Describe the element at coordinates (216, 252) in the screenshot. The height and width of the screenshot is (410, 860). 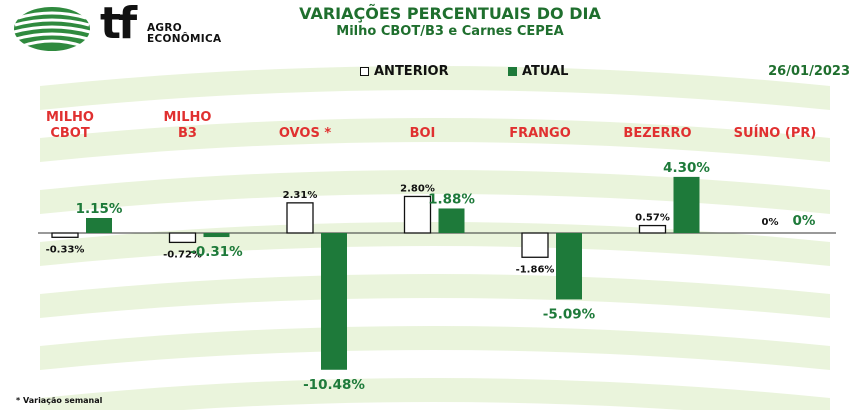
I see `value-label-atual: -0.31%` at that location.